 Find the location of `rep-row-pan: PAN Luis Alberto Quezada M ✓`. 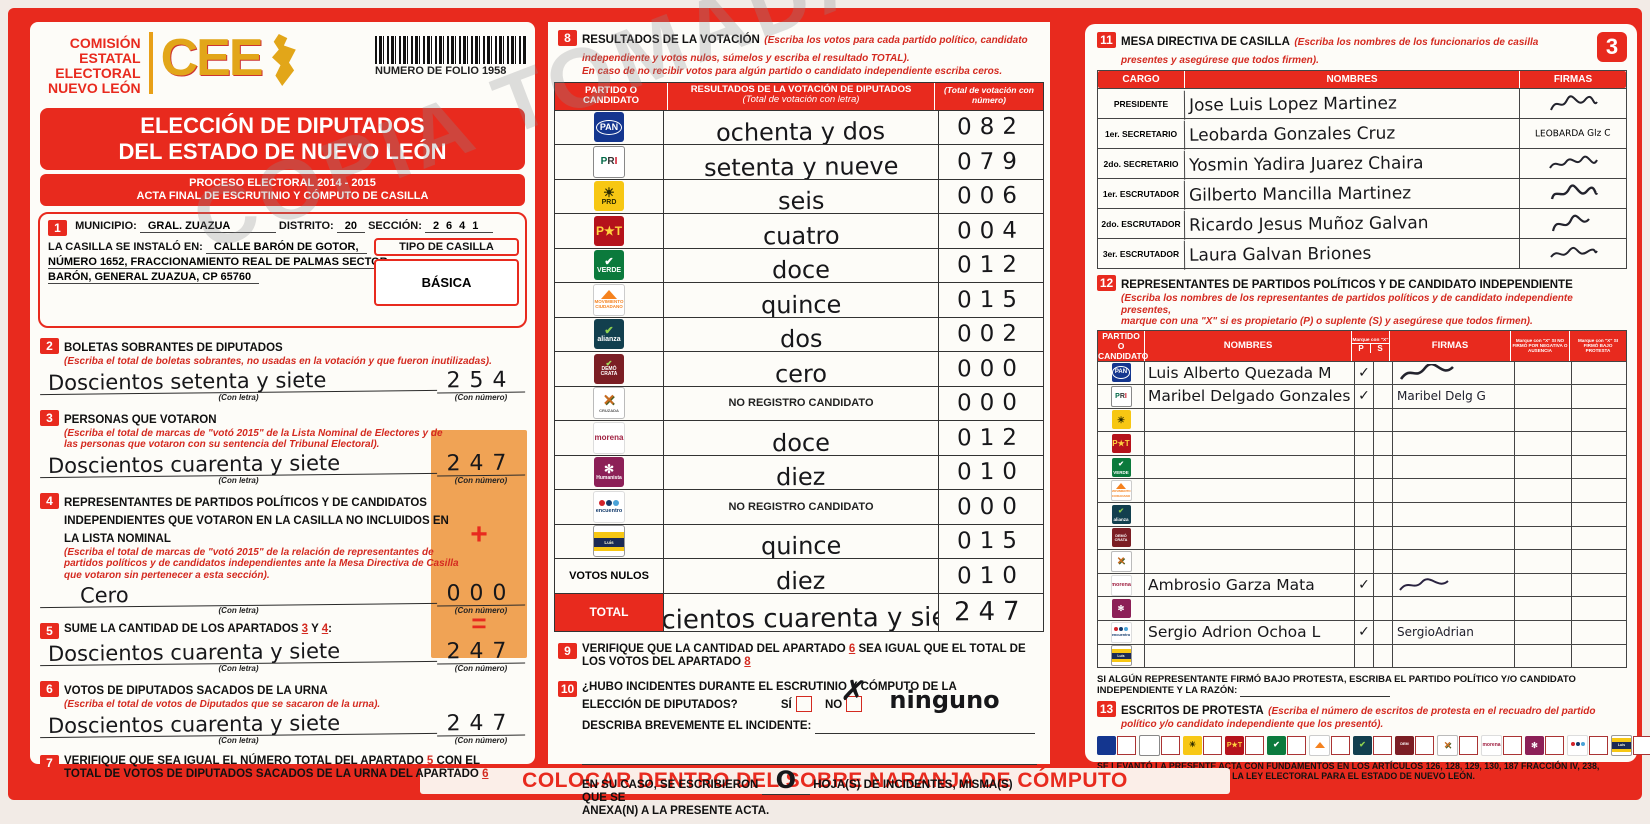

rep-row-pan: PAN Luis Alberto Quezada M ✓ is located at coordinates (1362, 372).